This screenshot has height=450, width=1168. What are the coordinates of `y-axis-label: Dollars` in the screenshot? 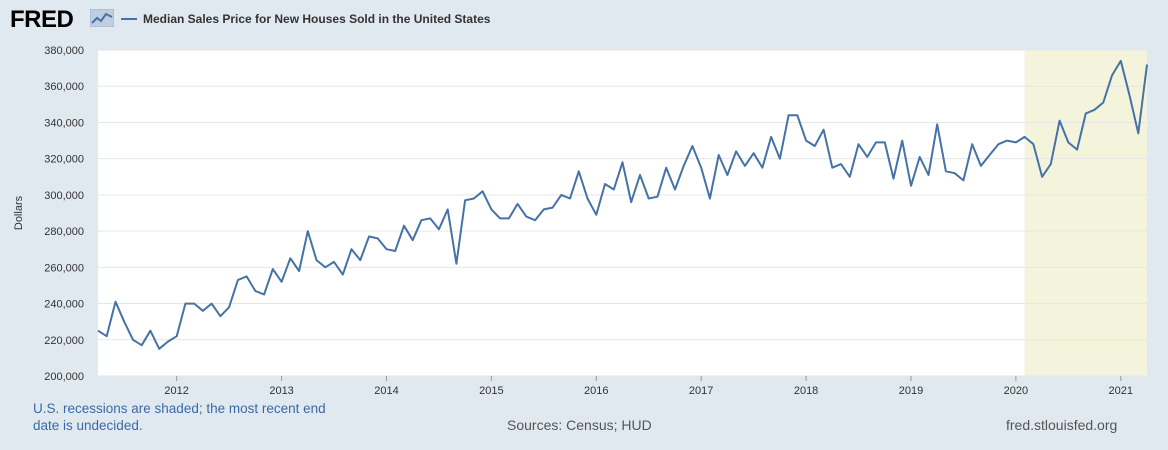 It's located at (19, 212).